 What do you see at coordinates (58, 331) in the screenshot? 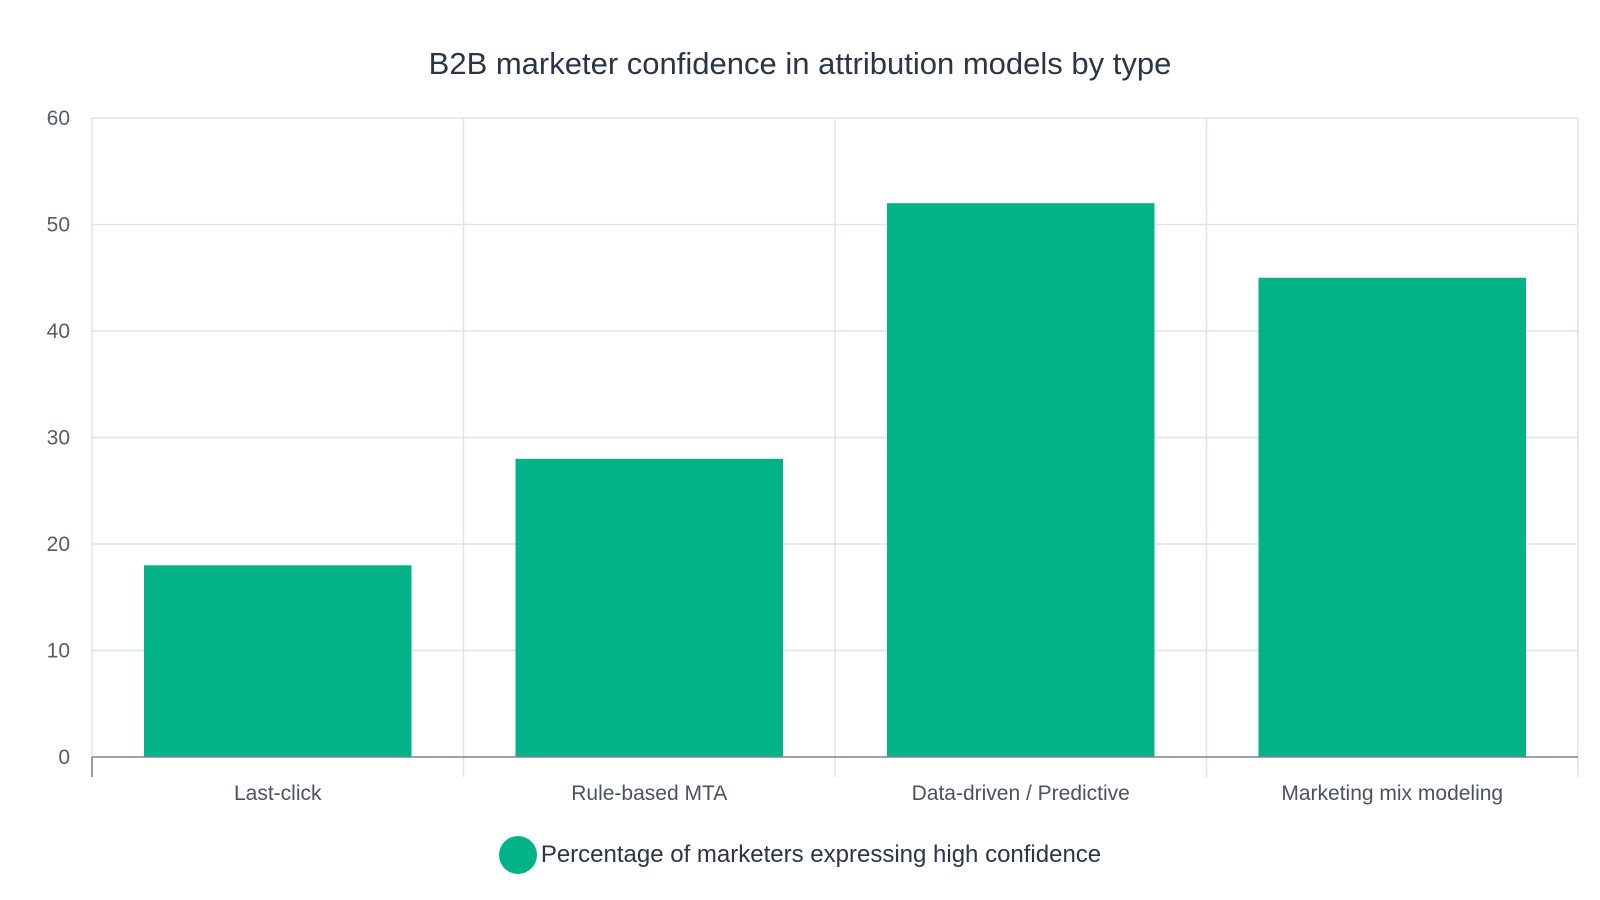
I see `y-tick-label: 40` at bounding box center [58, 331].